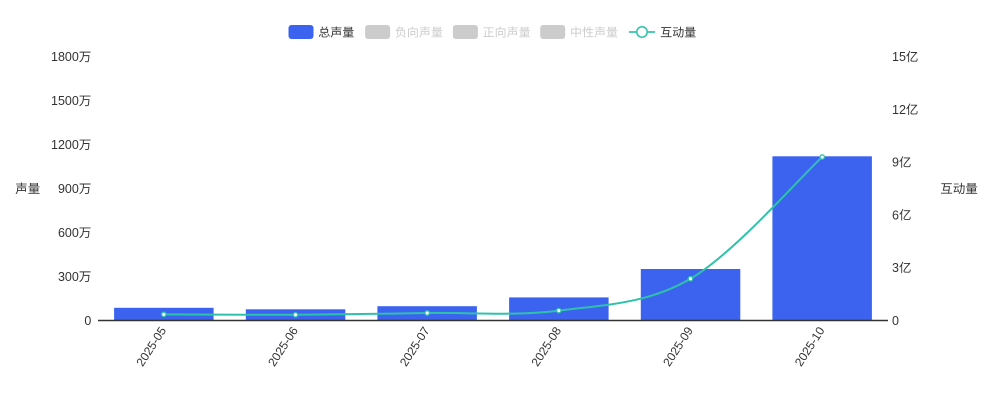 The image size is (984, 400). I want to click on svg-text: 15, so click(899, 57).